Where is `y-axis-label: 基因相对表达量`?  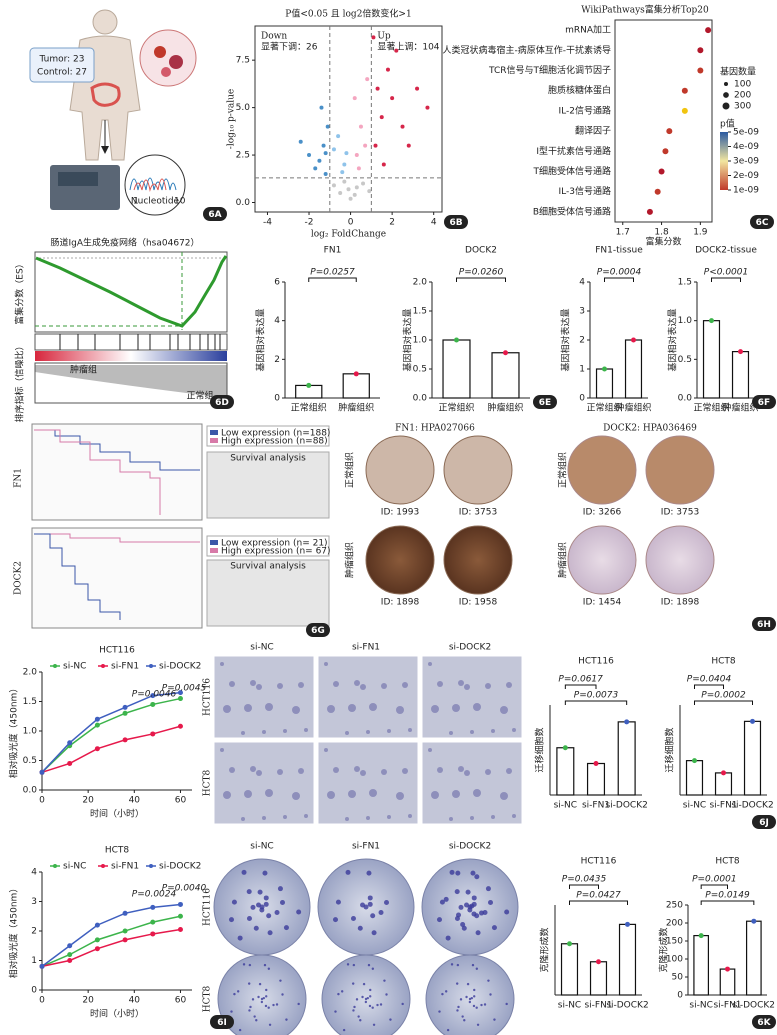
y-axis-label: 基因相对表达量 is located at coordinates (261, 339).